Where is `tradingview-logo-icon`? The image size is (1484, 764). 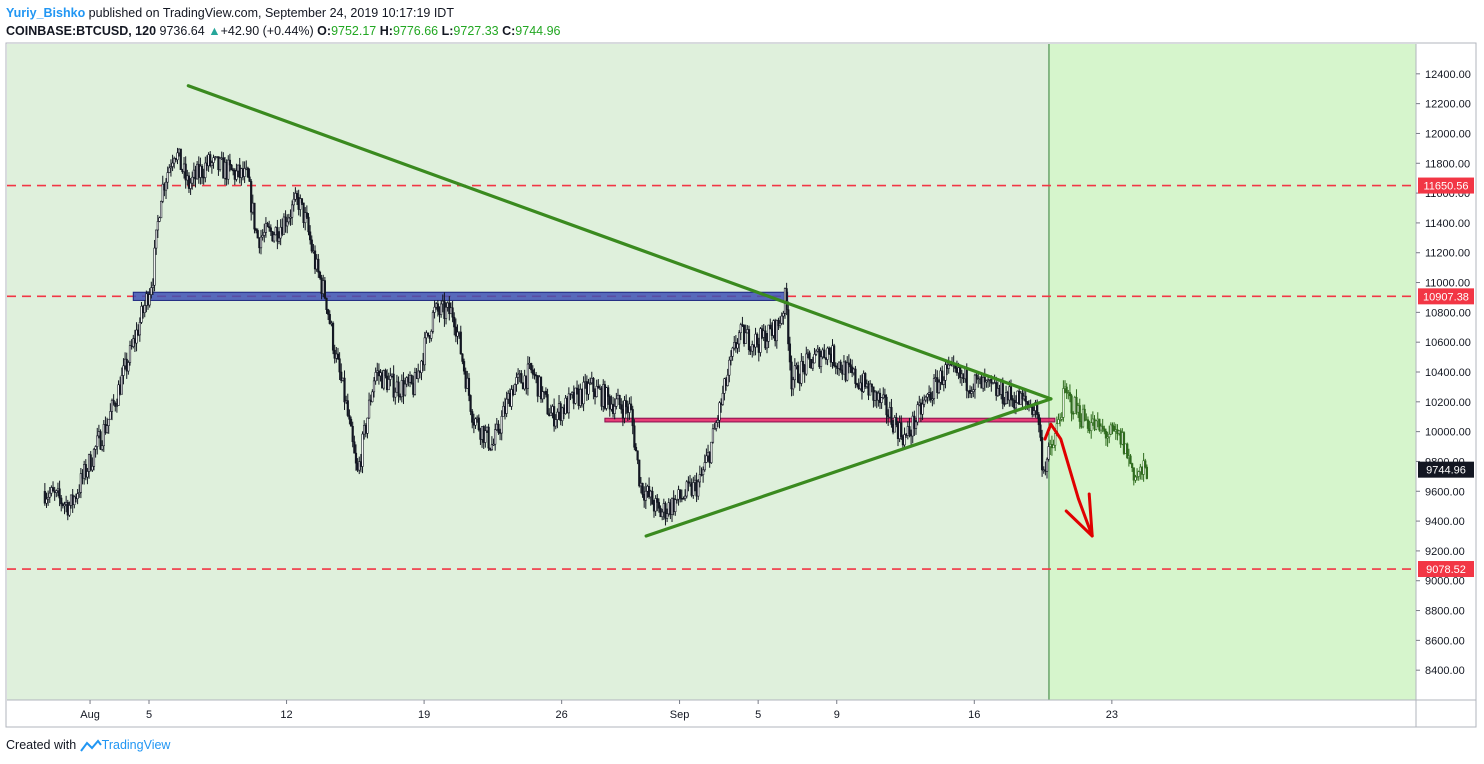
tradingview-logo-icon is located at coordinates (90, 745).